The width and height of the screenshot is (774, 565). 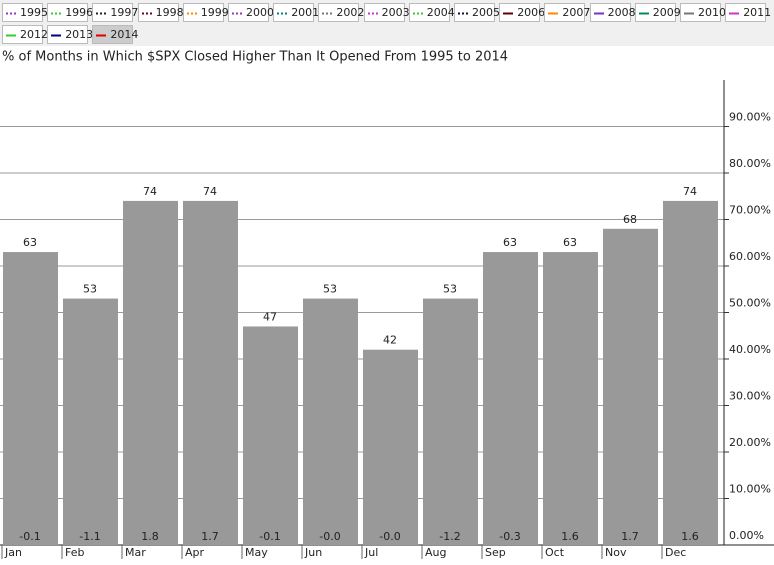 What do you see at coordinates (25, 12) in the screenshot?
I see `legend-toggle: 1995` at bounding box center [25, 12].